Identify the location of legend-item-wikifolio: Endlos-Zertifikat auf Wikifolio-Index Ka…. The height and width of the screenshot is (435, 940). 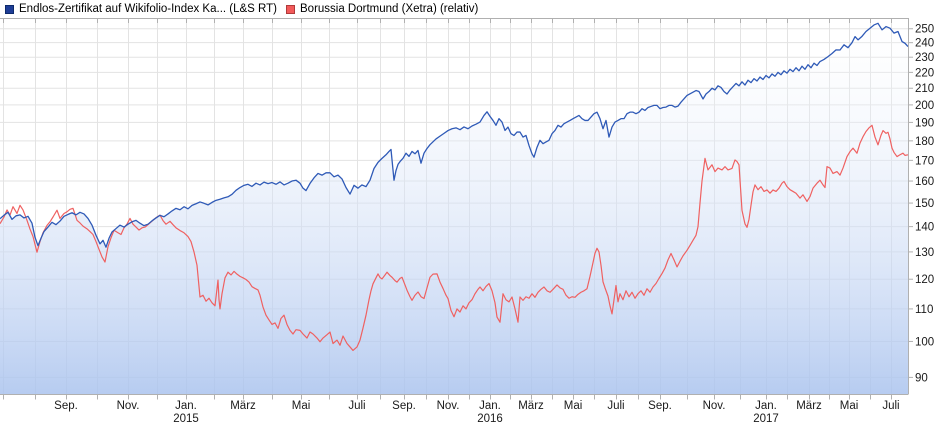
(141, 9).